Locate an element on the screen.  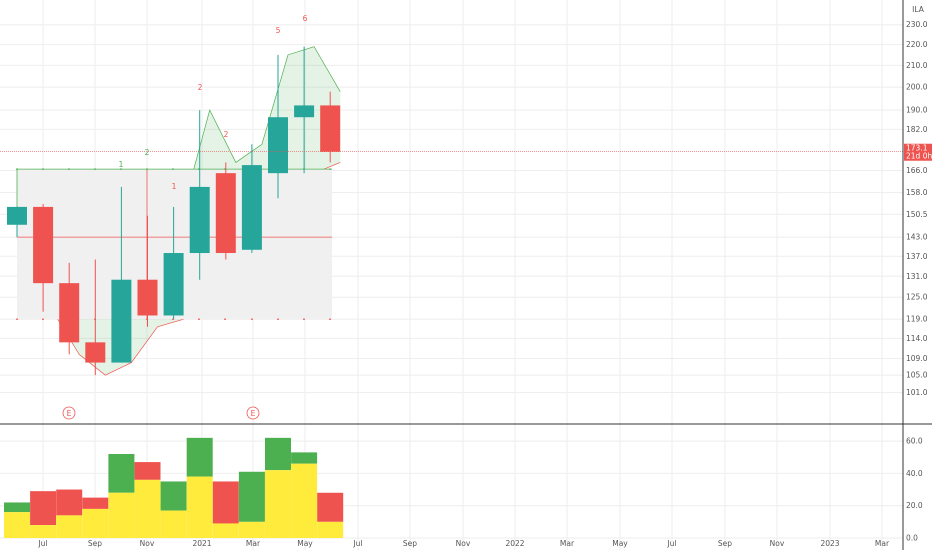
y-tick-label: 119.0 is located at coordinates (917, 319).